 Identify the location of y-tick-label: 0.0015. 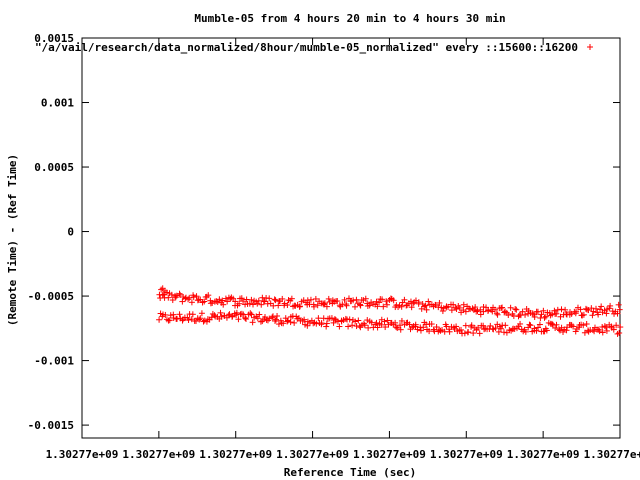
(54, 38).